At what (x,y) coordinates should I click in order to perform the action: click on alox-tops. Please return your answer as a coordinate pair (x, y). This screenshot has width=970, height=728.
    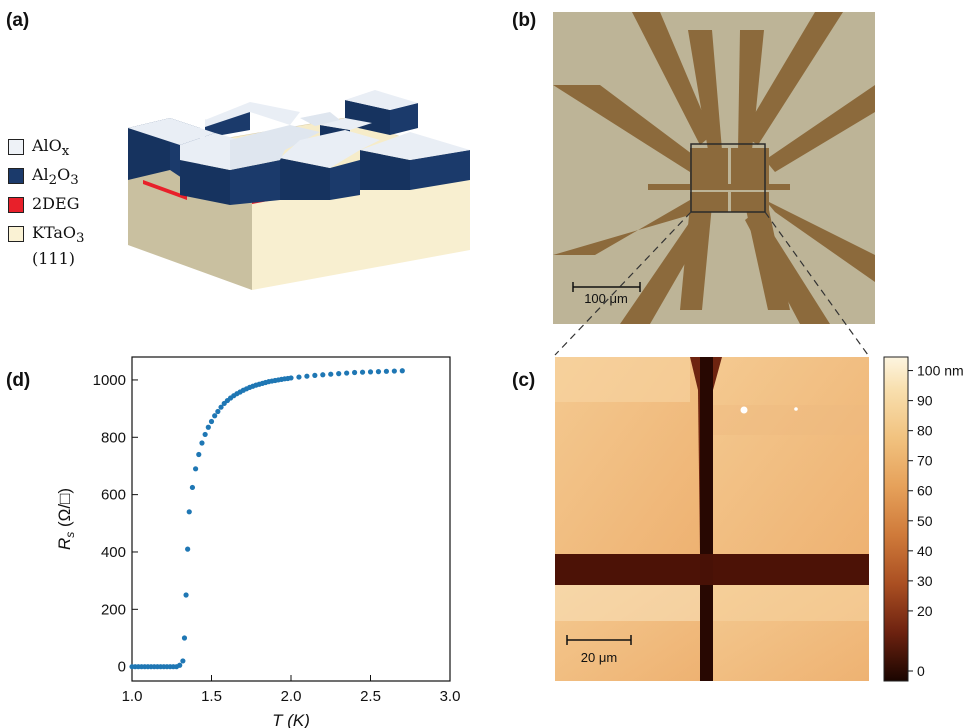
    Looking at the image, I should click on (299, 130).